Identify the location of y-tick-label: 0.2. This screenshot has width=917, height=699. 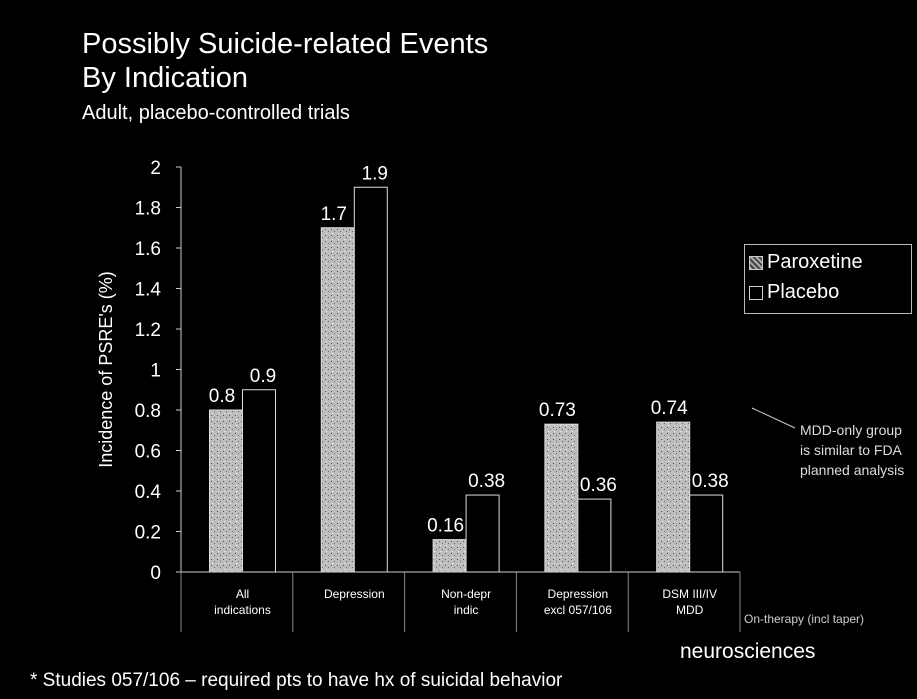
(148, 533).